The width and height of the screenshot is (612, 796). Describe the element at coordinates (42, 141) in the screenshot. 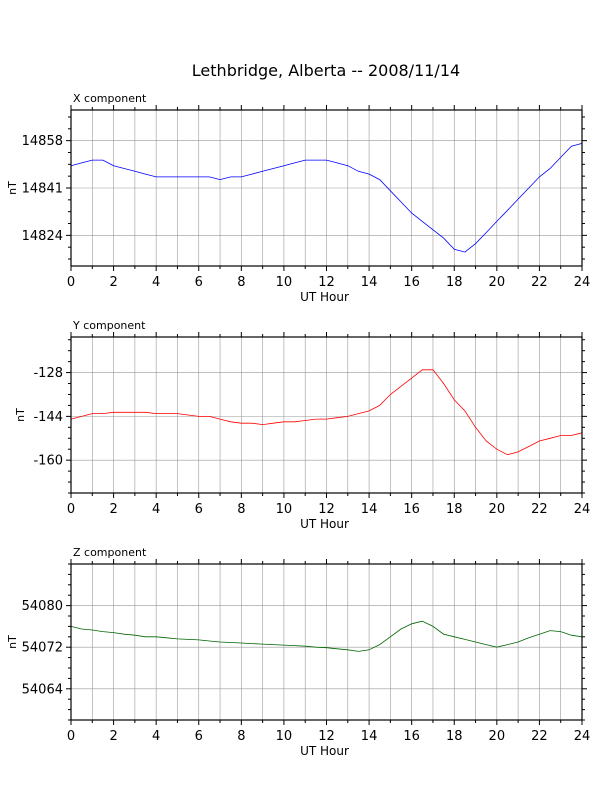

I see `y-tick-label: 14858` at that location.